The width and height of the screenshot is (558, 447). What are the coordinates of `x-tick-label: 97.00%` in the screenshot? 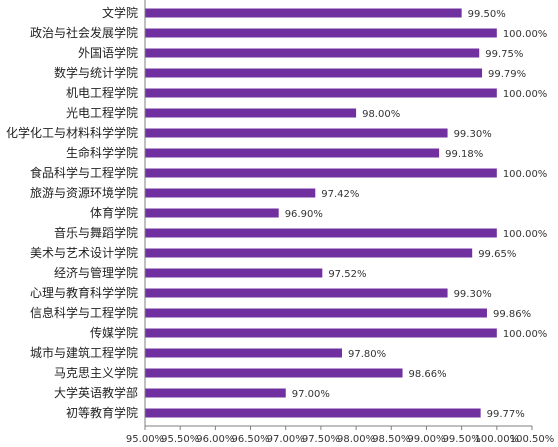 It's located at (286, 439).